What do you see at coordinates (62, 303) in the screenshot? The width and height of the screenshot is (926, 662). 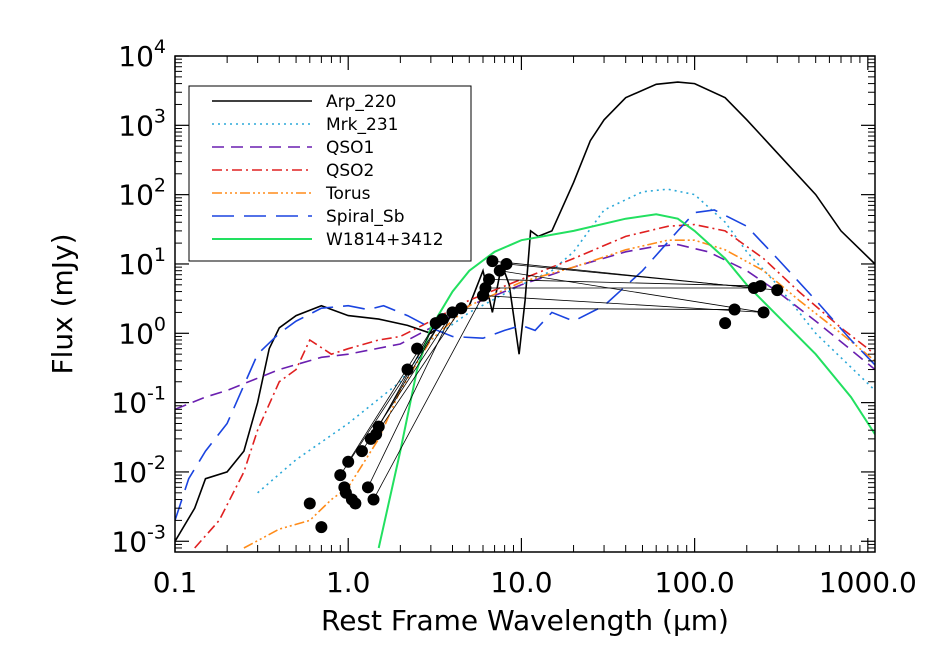 I see `y-axis-title: Flux (mJy)` at bounding box center [62, 303].